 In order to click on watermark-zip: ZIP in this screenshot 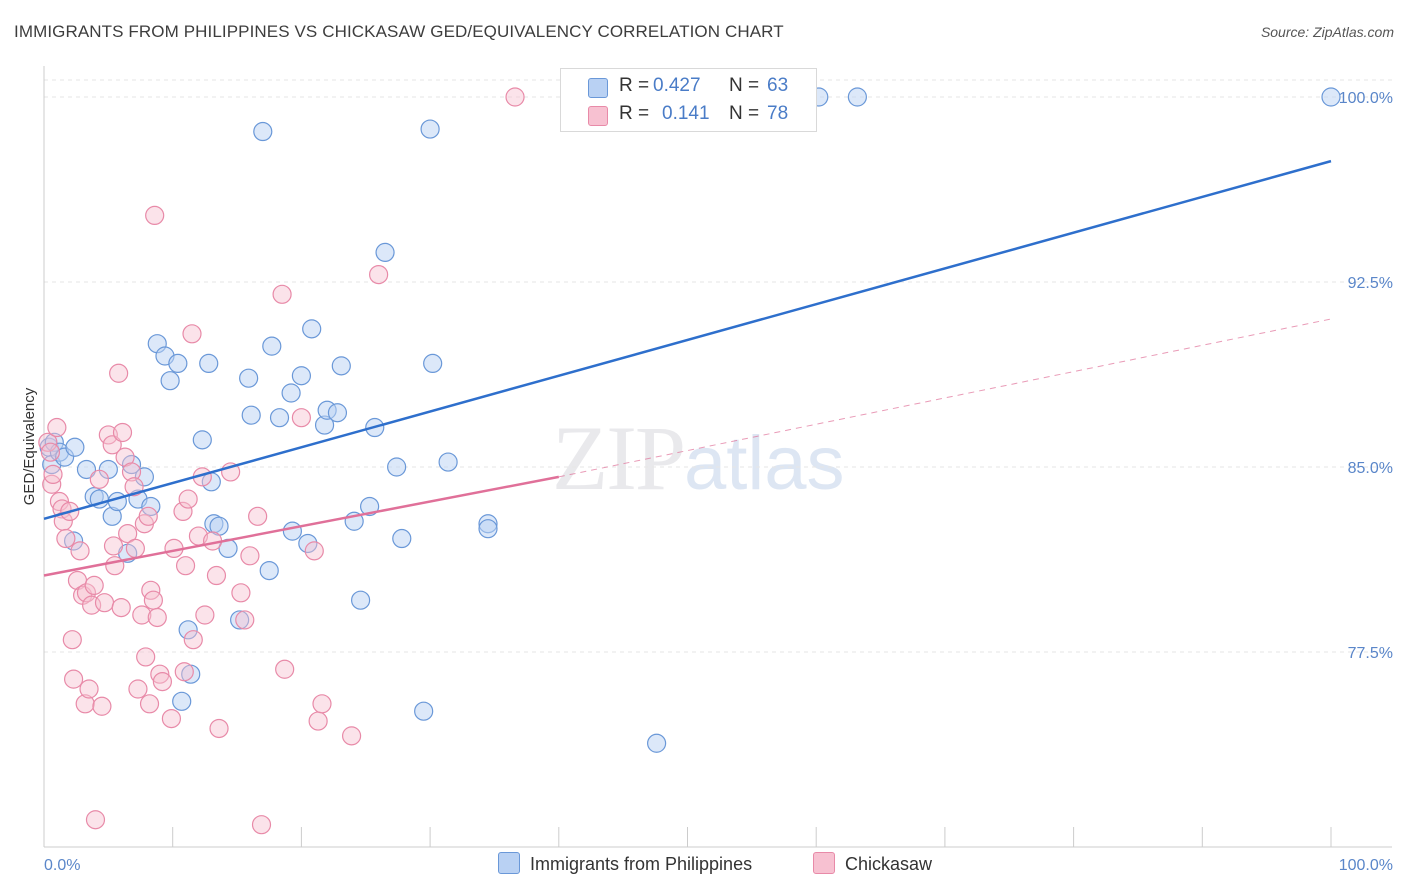, I will do `click(619, 458)`.